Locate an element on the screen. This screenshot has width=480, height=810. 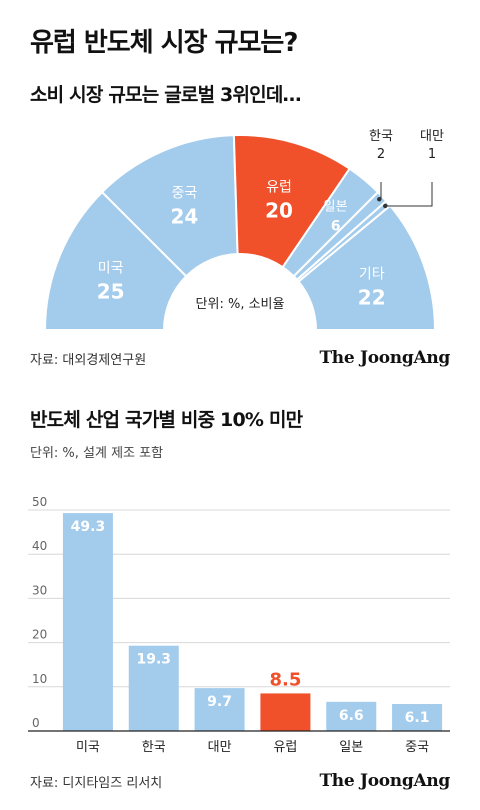
pie-label-4: 한국 is located at coordinates (381, 136).